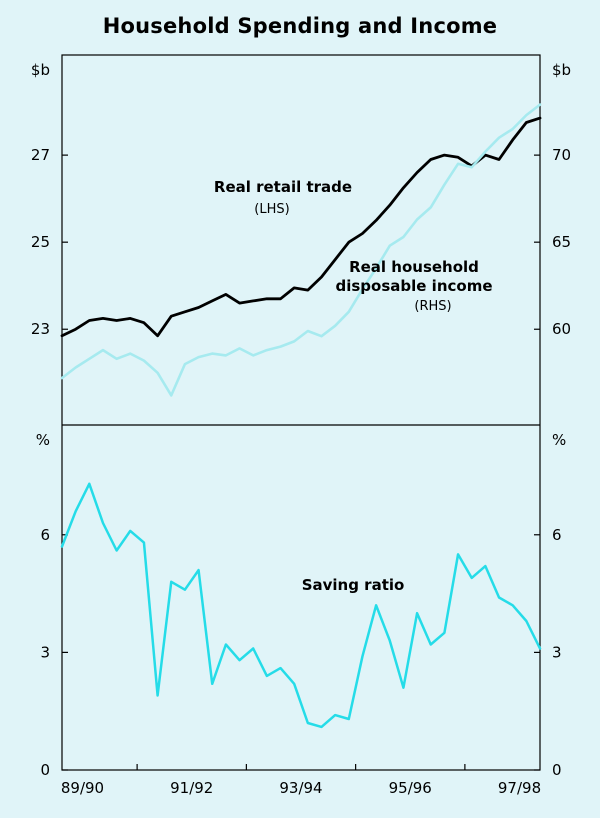 The image size is (600, 818). What do you see at coordinates (557, 535) in the screenshot?
I see `right-axis-tick-label: 6` at bounding box center [557, 535].